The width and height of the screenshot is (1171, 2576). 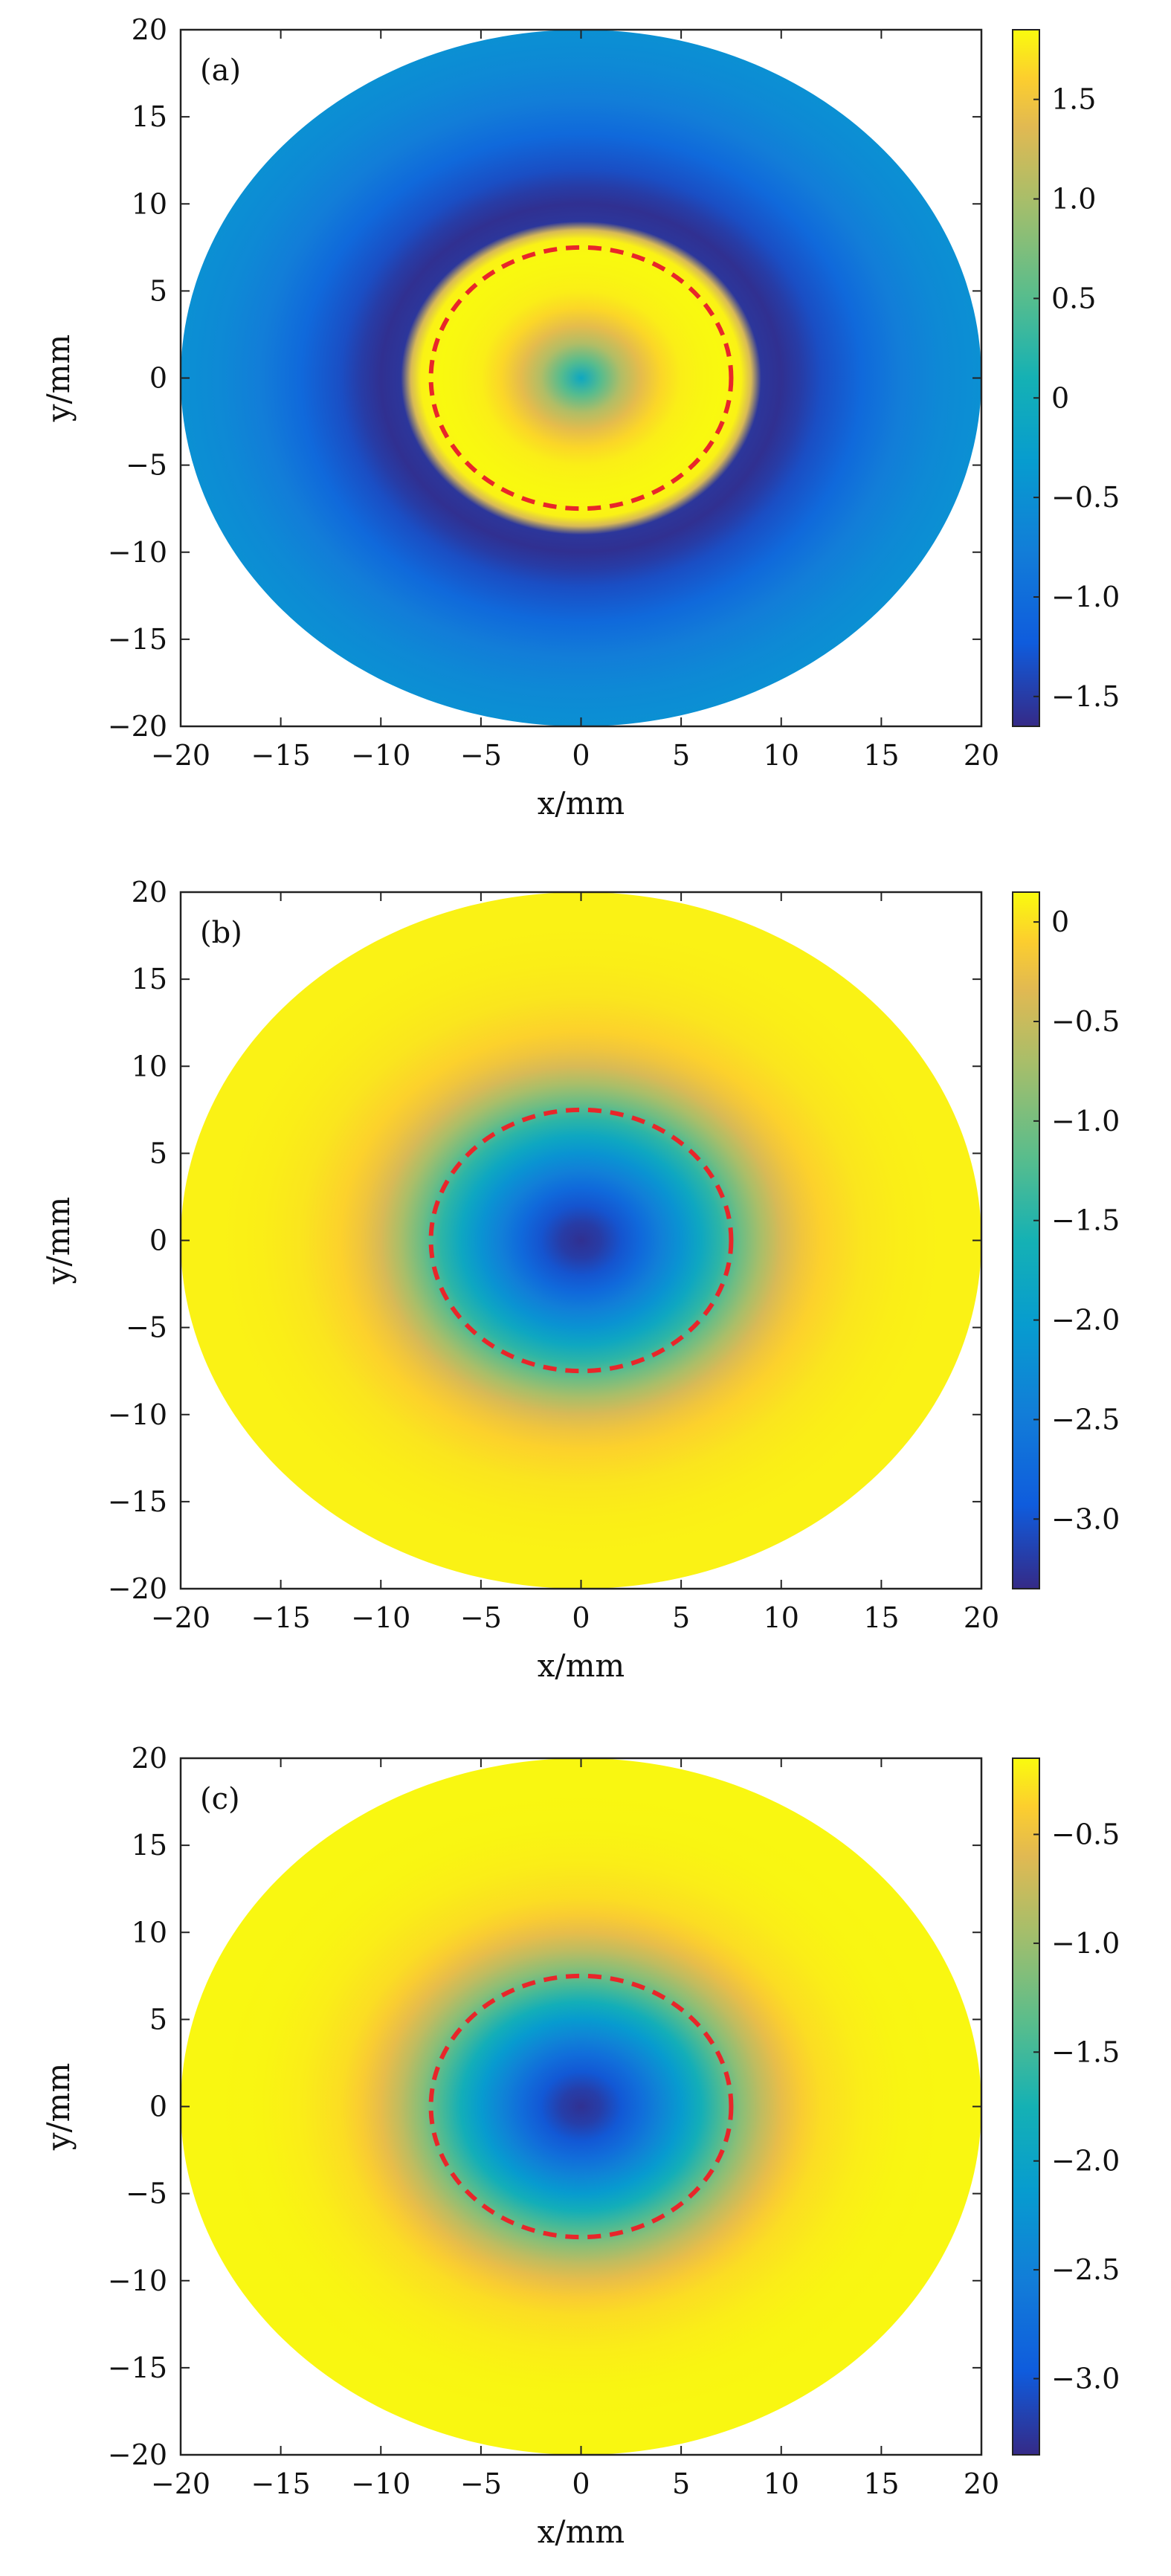 What do you see at coordinates (1073, 99) in the screenshot?
I see `colorbar-tick-label: 1.5` at bounding box center [1073, 99].